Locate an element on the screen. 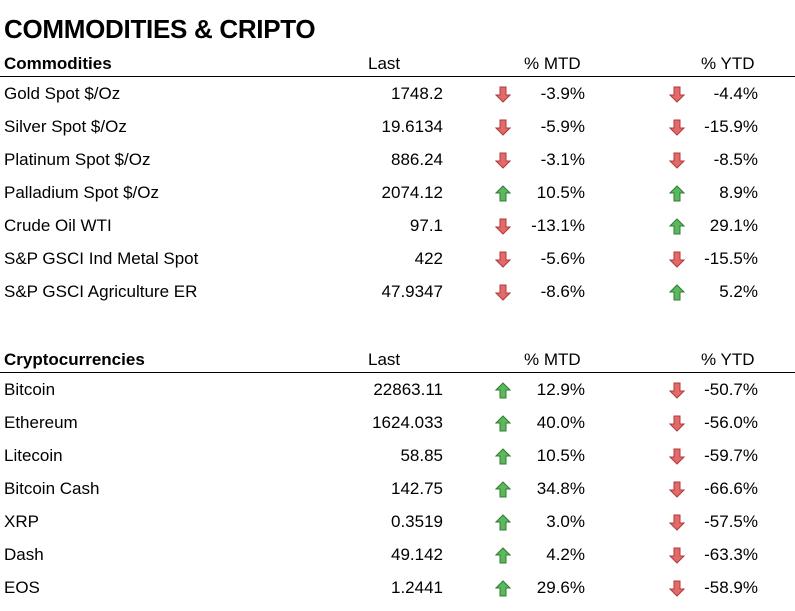 The width and height of the screenshot is (795, 611). row-name: XRP is located at coordinates (21, 521).